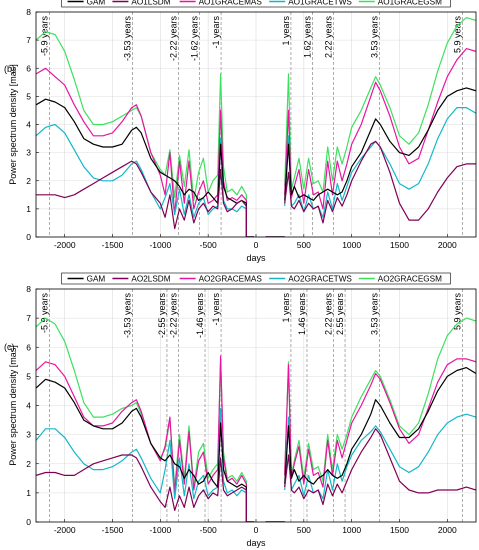 This screenshot has height=550, width=479. I want to click on legend-entry: AO1LSDM, so click(150, 3).